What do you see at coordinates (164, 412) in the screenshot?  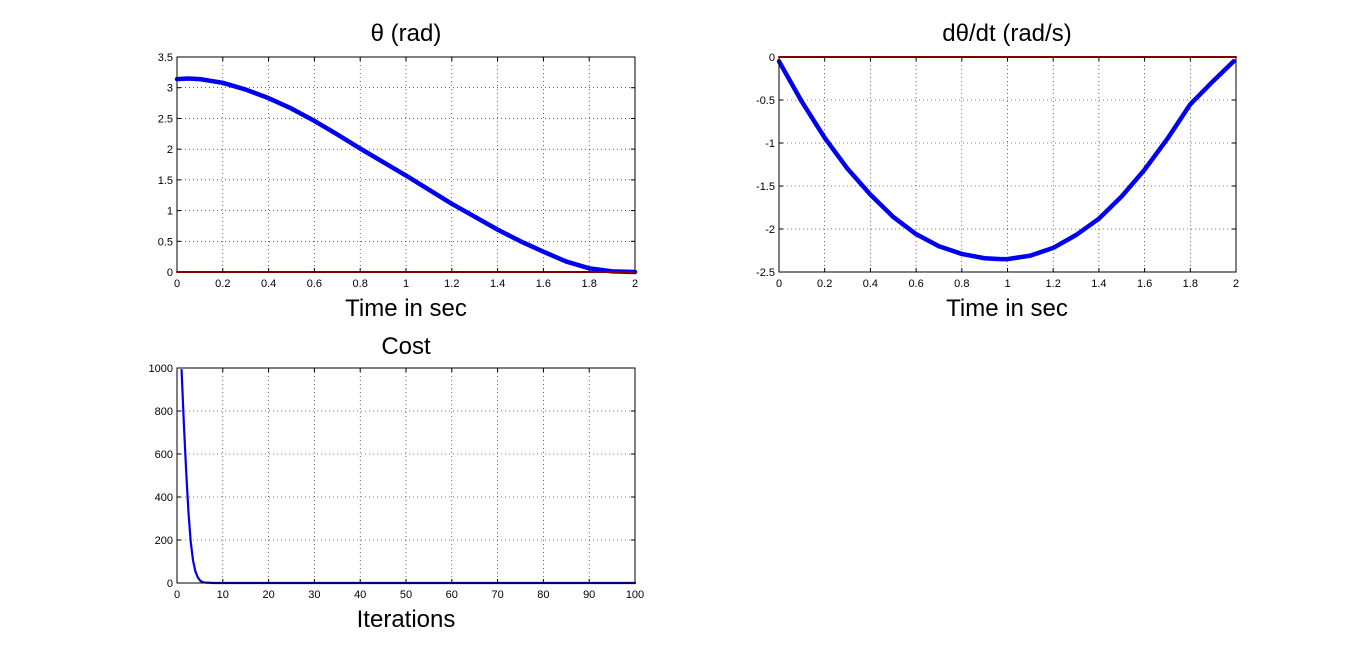 I see `y-tick-label: 800` at bounding box center [164, 412].